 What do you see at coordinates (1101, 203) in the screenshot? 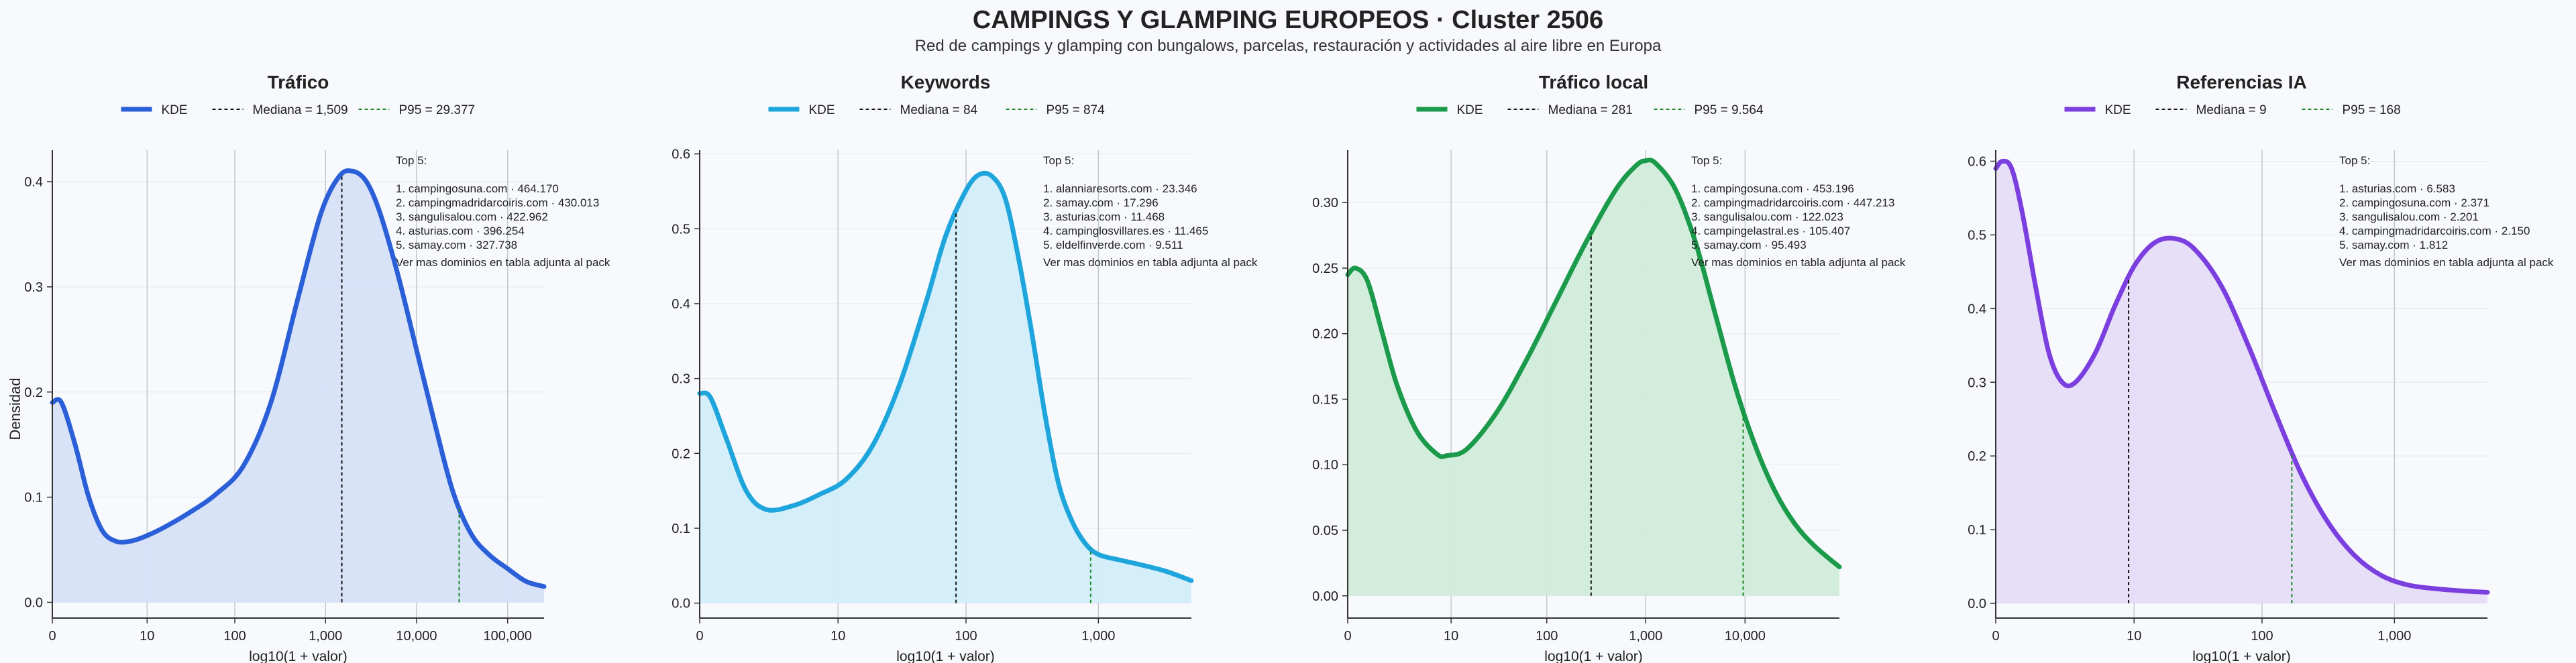
I see `top5-item: 2. samay.com · 17.296` at bounding box center [1101, 203].